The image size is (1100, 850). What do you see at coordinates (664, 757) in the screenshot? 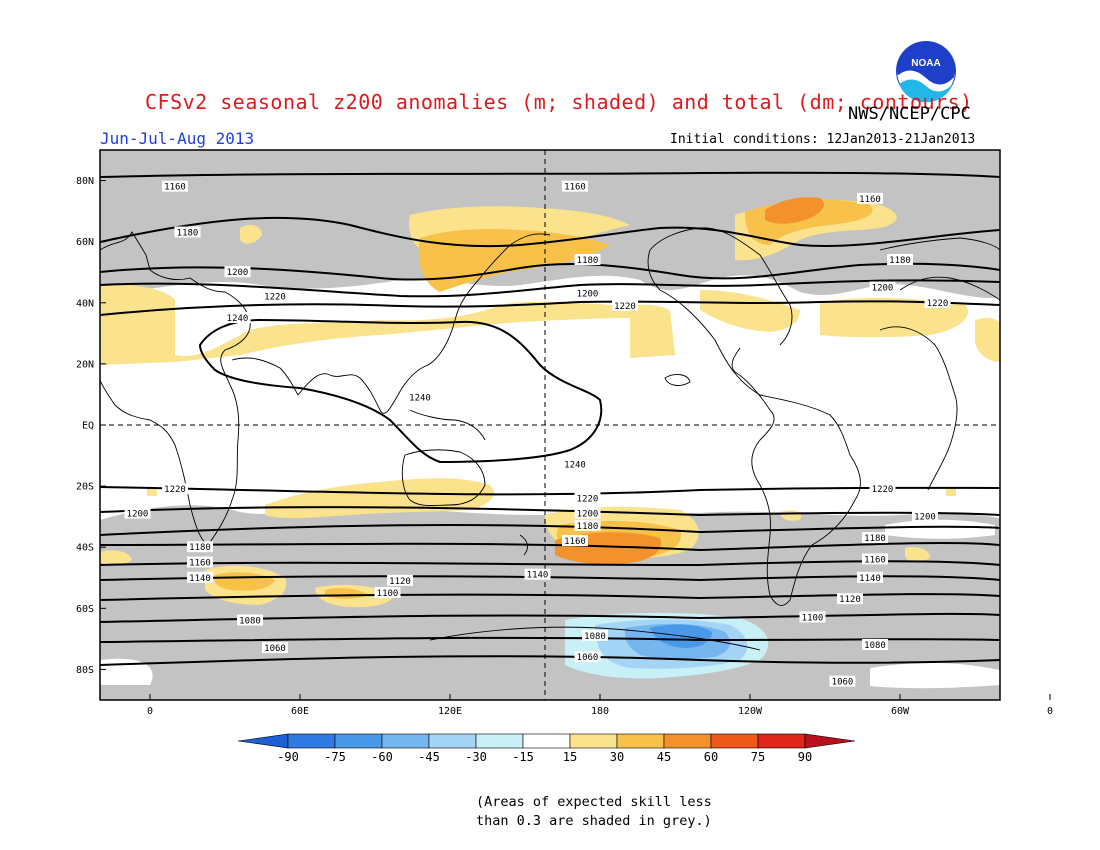
I see `colorbar-label: 45` at bounding box center [664, 757].